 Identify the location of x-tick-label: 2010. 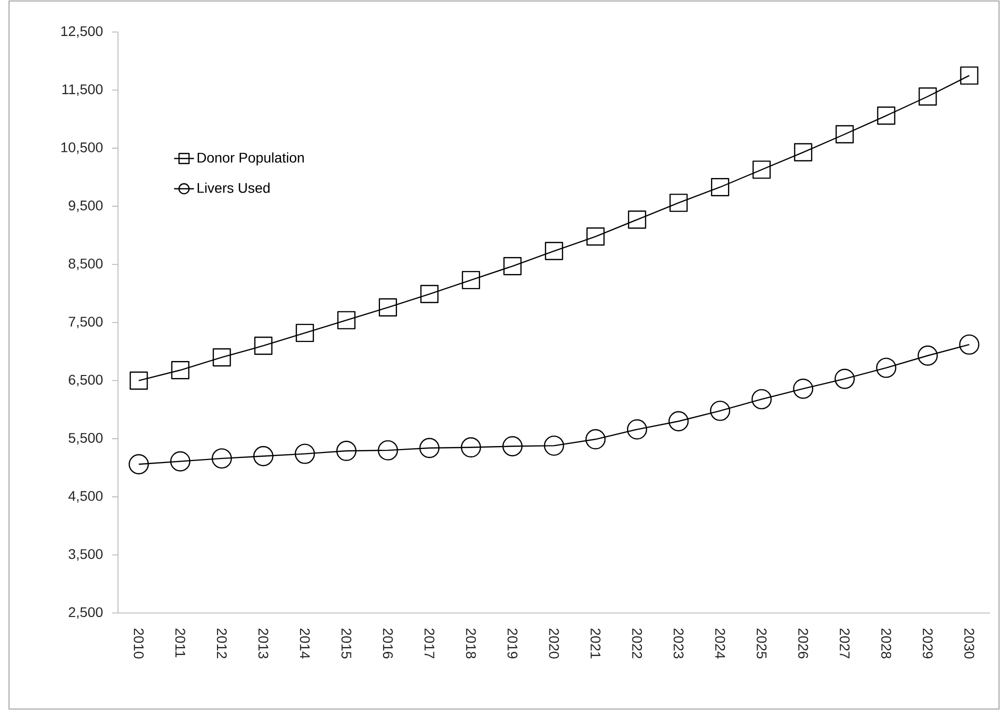
(139, 643).